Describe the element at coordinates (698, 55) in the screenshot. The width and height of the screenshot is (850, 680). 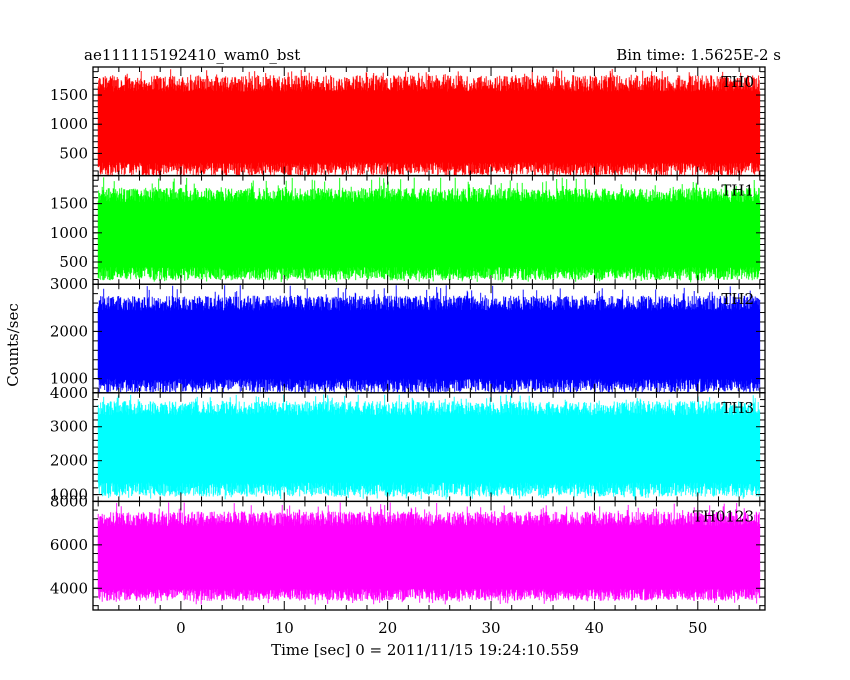
I see `chart-subtitle: Bin time: 1.5625E-2 s` at that location.